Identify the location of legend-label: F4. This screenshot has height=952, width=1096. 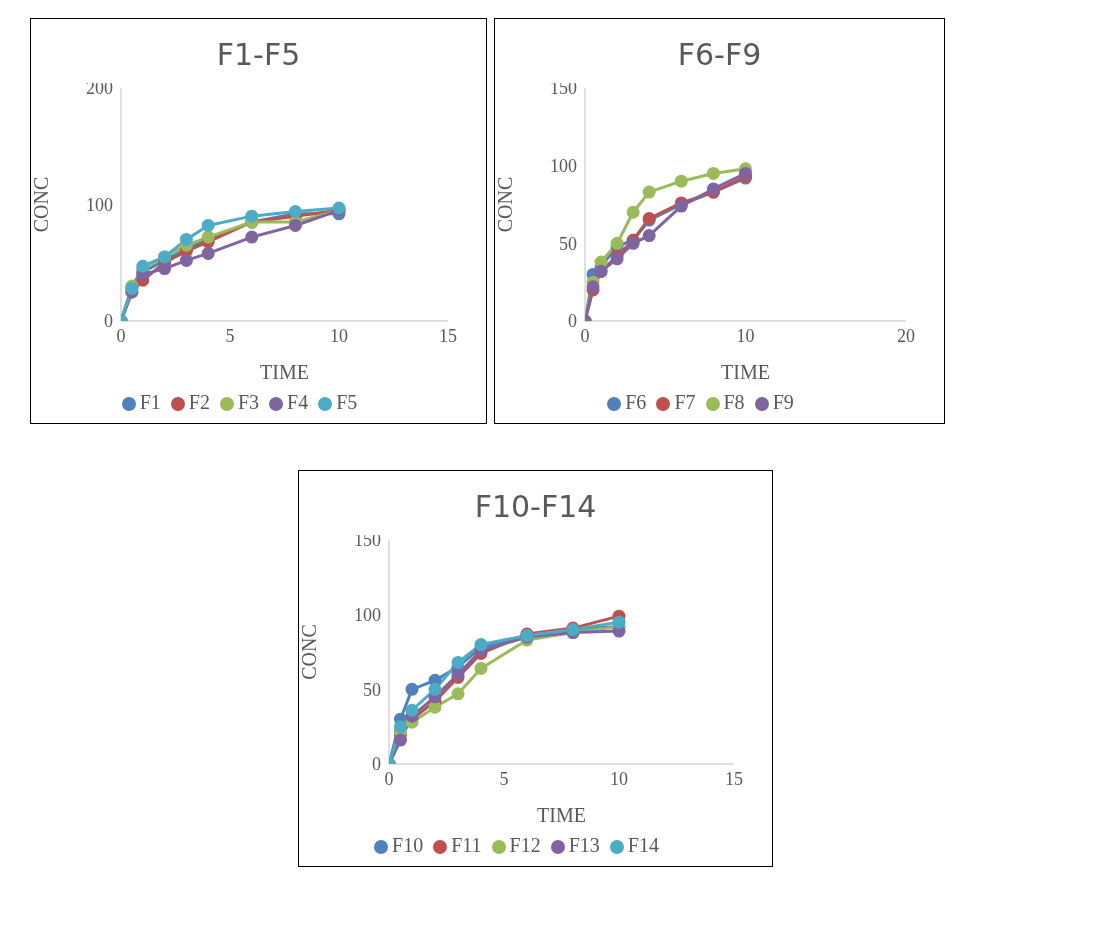
(298, 402).